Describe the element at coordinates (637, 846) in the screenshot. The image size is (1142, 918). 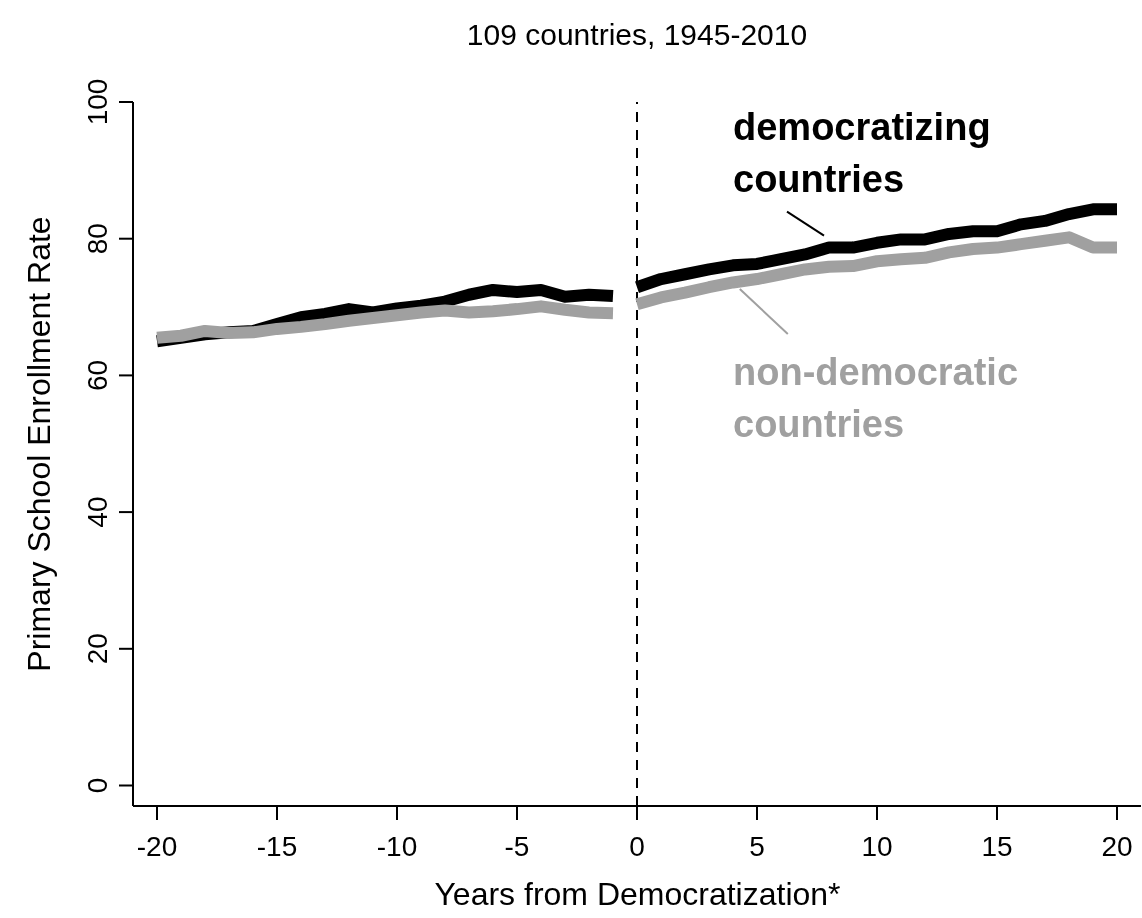
I see `x-tick-label: 0` at that location.